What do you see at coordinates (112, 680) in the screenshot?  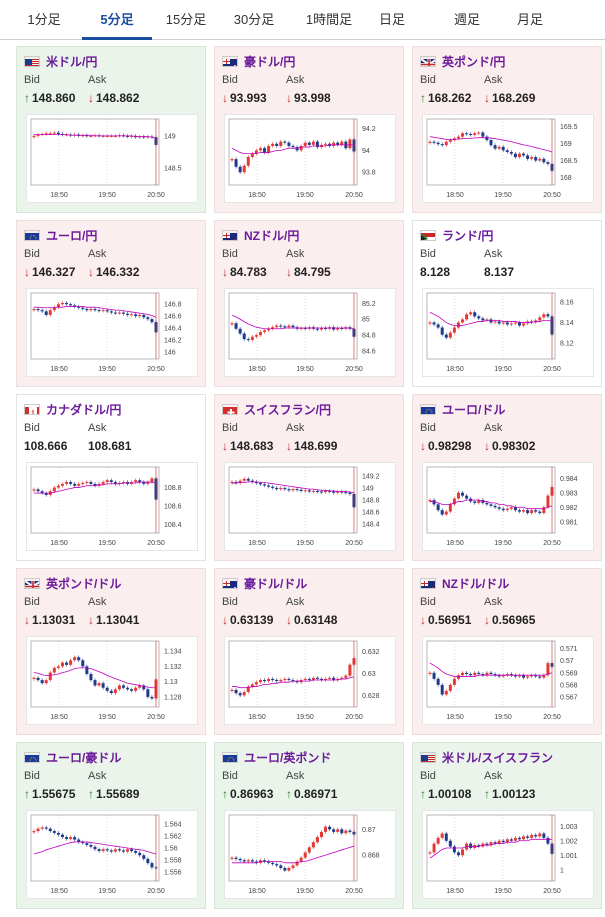 I see `mini-chart: 18:50 19:50 20:50 1.134 1.132 1.13 1.128` at bounding box center [112, 680].